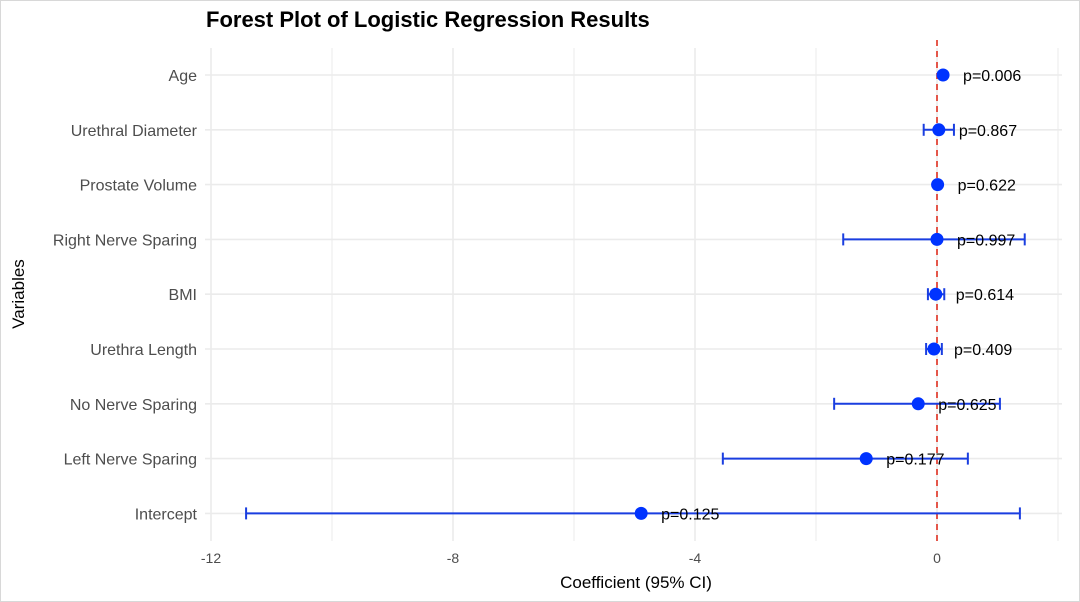 The width and height of the screenshot is (1080, 602). I want to click on forest-row: p=0.997, so click(934, 240).